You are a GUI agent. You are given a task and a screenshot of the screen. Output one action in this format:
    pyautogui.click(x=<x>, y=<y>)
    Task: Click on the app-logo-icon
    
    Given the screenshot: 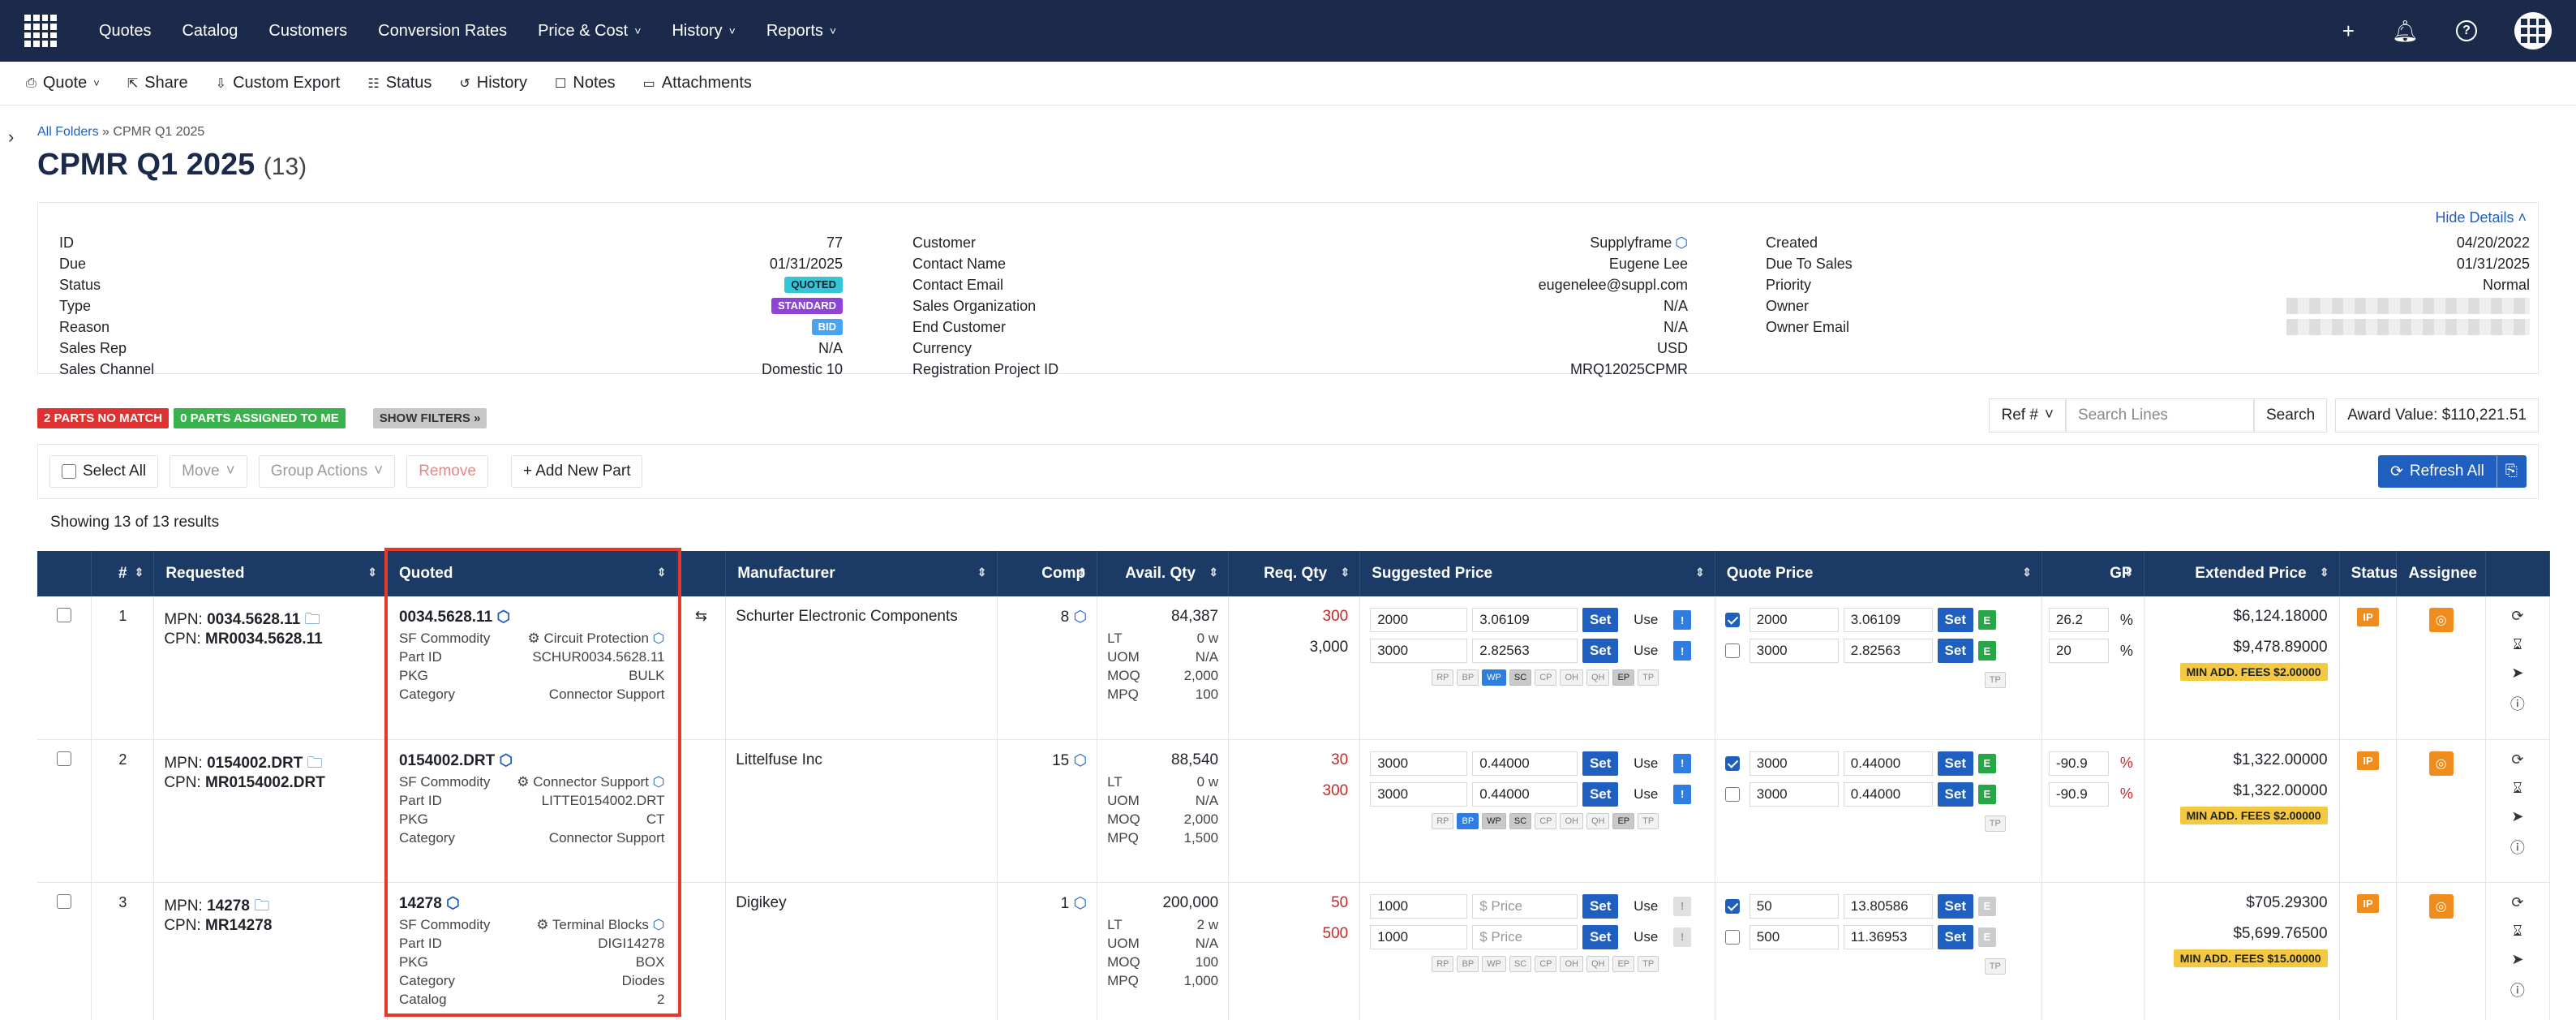 What is the action you would take?
    pyautogui.click(x=40, y=31)
    